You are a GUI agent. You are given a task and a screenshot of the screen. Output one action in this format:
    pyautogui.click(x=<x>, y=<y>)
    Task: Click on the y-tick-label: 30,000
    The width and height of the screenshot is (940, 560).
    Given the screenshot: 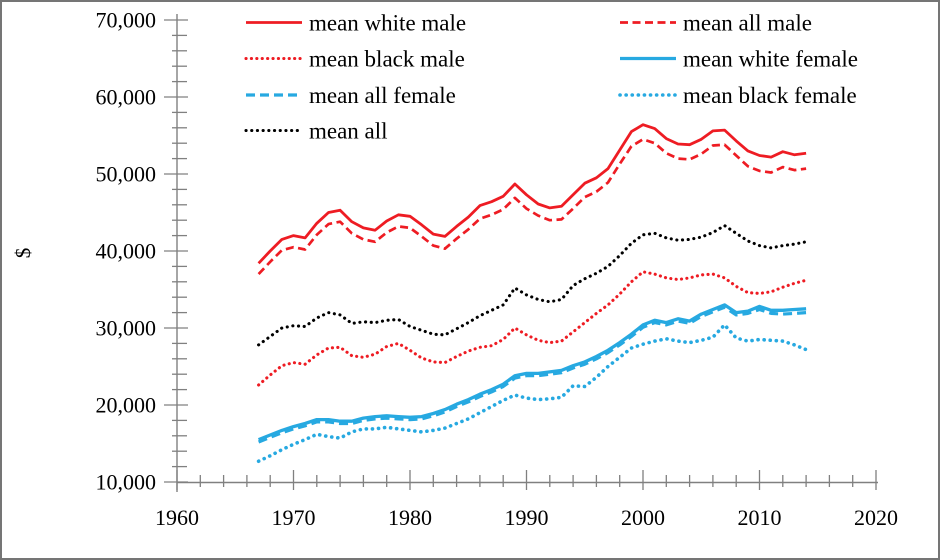 What is the action you would take?
    pyautogui.click(x=126, y=328)
    